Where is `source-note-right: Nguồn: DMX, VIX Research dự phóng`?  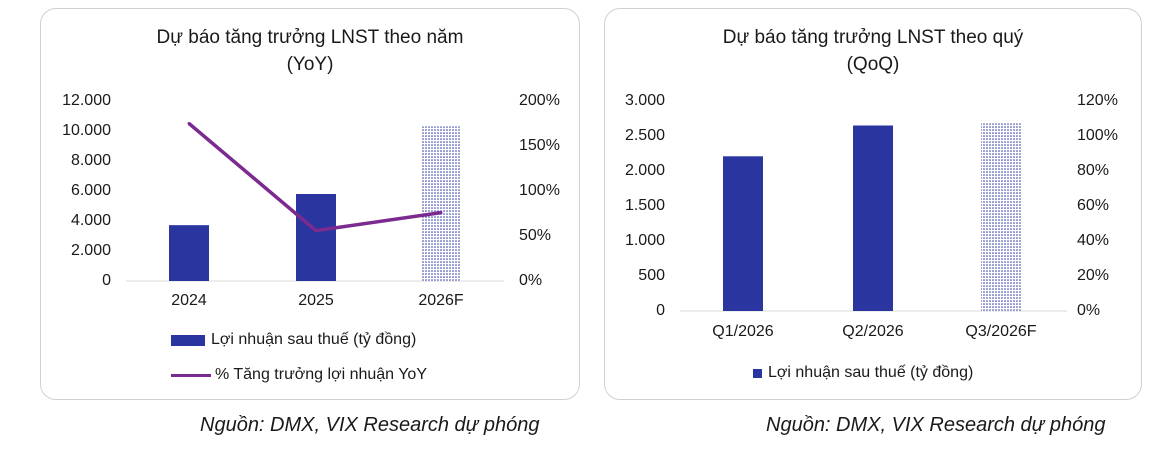
source-note-right: Nguồn: DMX, VIX Research dự phóng is located at coordinates (936, 425).